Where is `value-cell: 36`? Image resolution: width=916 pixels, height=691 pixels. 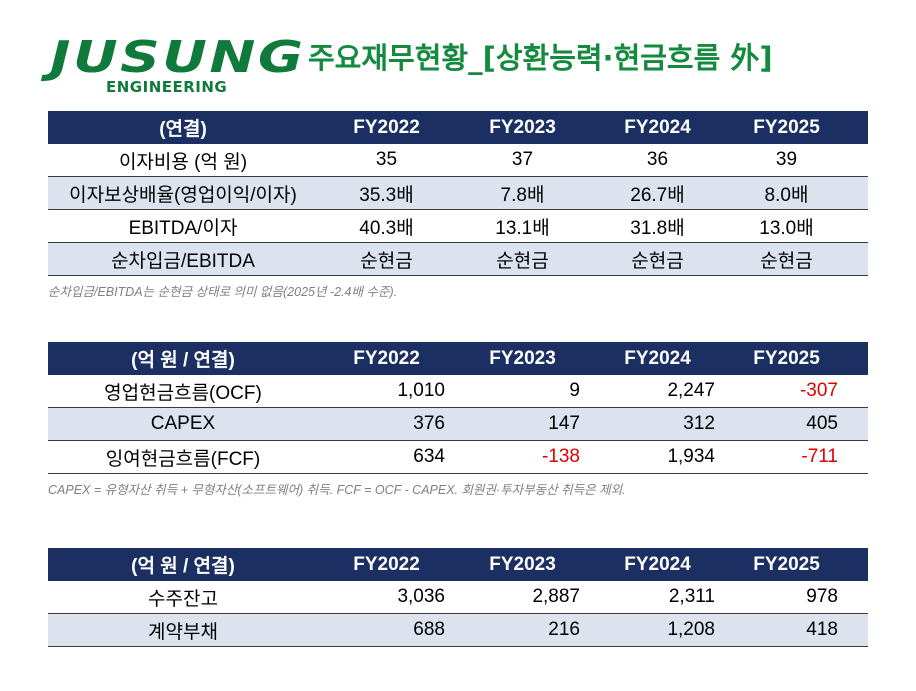 value-cell: 36 is located at coordinates (657, 159).